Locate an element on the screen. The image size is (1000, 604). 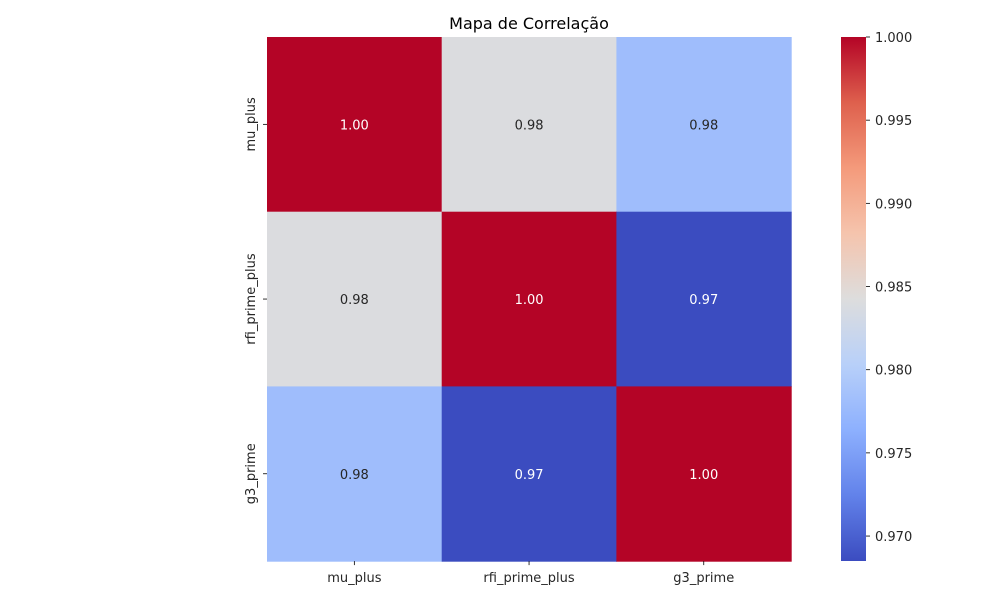
chart-title: Mapa de Correlação is located at coordinates (529, 23).